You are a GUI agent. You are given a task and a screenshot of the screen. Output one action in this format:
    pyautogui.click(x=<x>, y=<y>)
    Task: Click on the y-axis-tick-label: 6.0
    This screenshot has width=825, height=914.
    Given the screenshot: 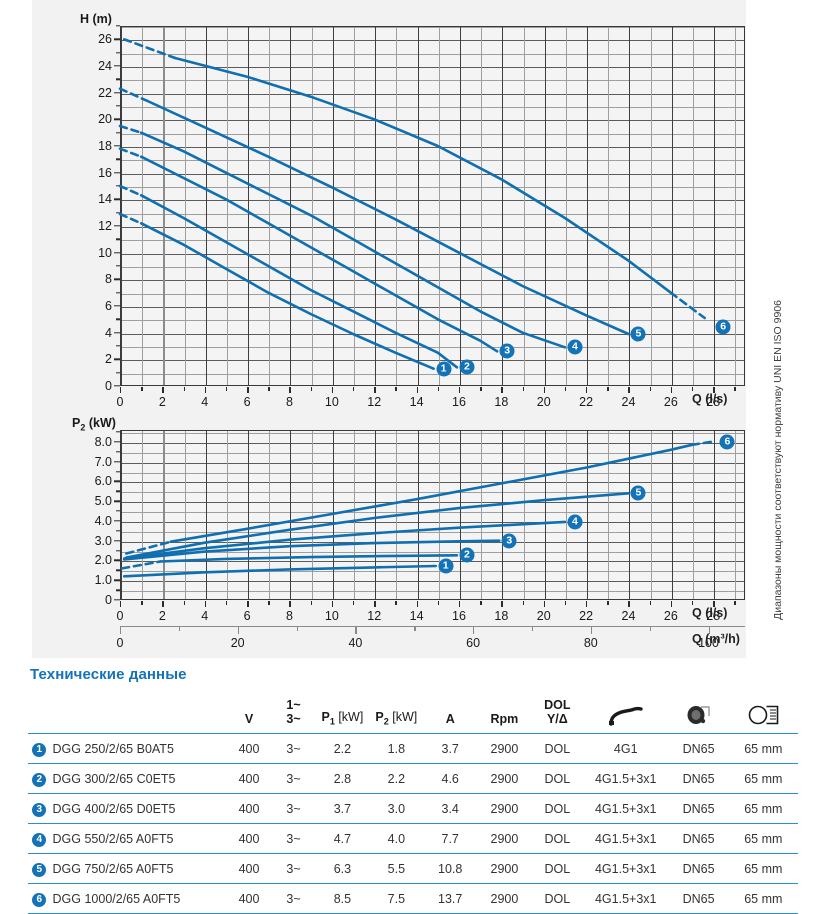 What is the action you would take?
    pyautogui.click(x=103, y=481)
    